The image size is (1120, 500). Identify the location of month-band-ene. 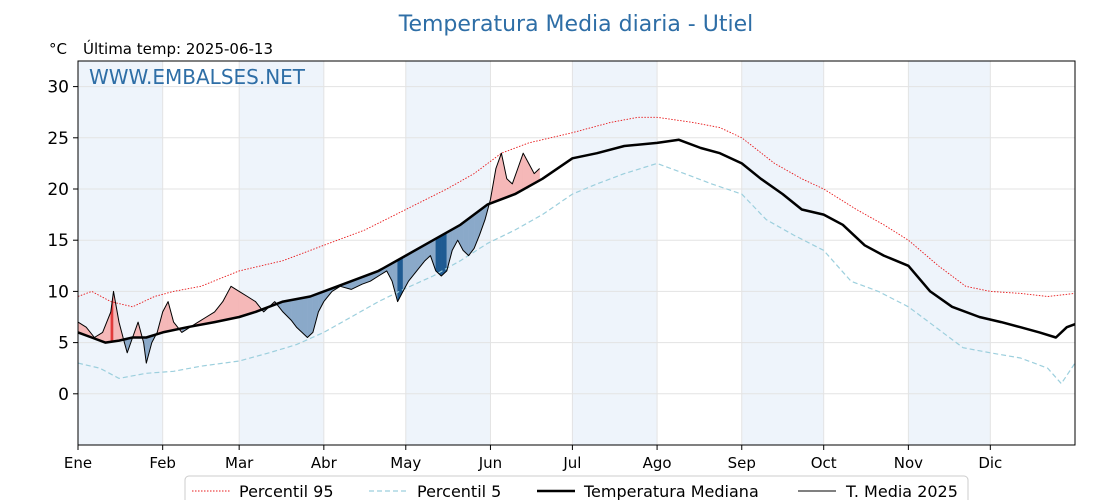
(120, 253).